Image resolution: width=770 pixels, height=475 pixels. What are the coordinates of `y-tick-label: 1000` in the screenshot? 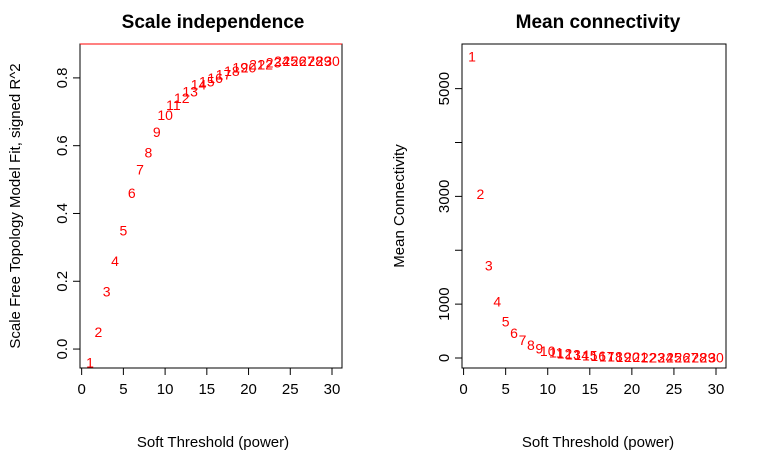 It's located at (444, 303).